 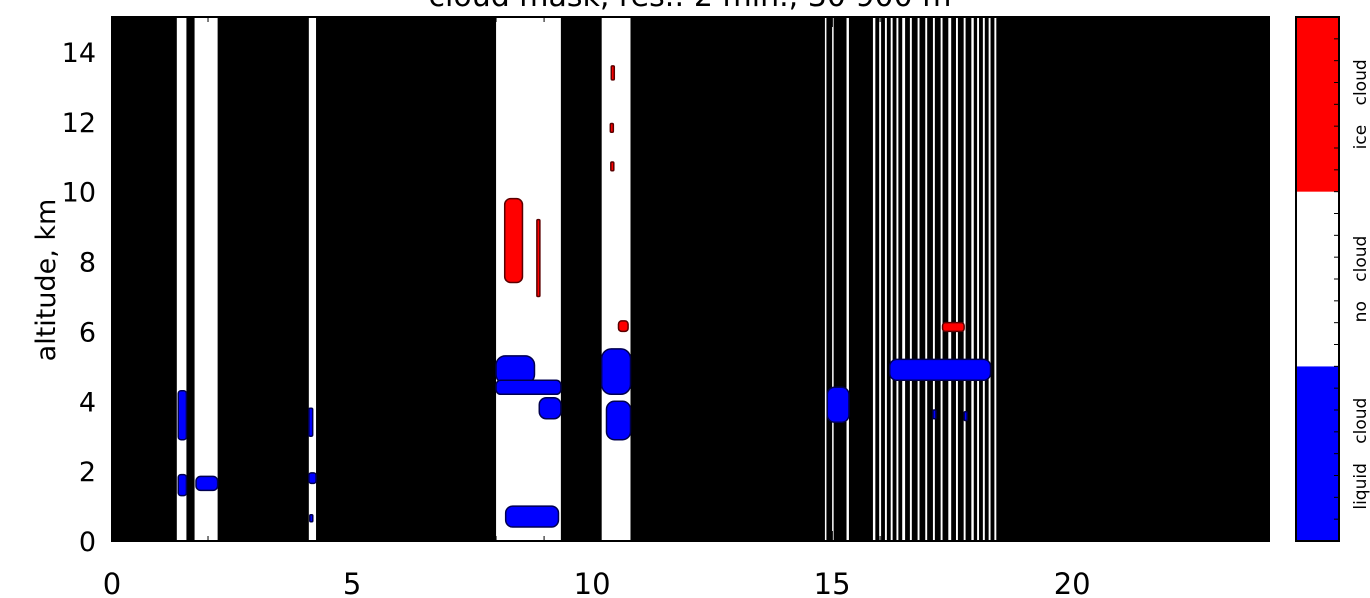 I want to click on y-tick-label-2: 4, so click(x=87, y=402).